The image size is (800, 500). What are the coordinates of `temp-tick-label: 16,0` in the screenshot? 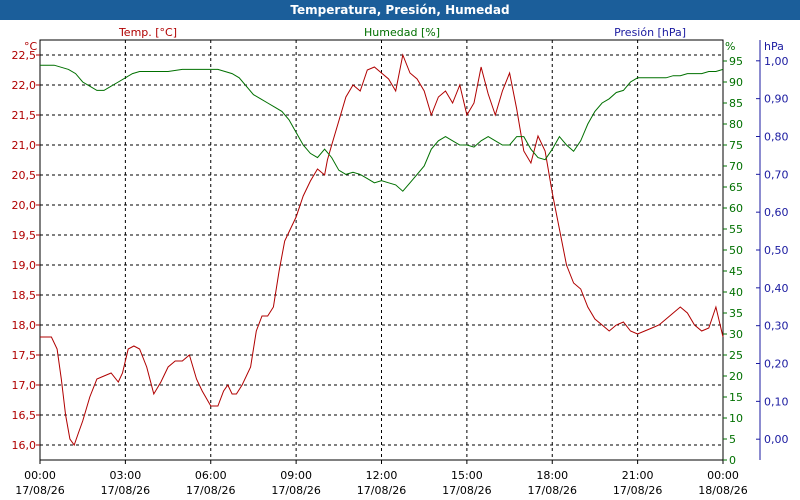 It's located at (24, 445).